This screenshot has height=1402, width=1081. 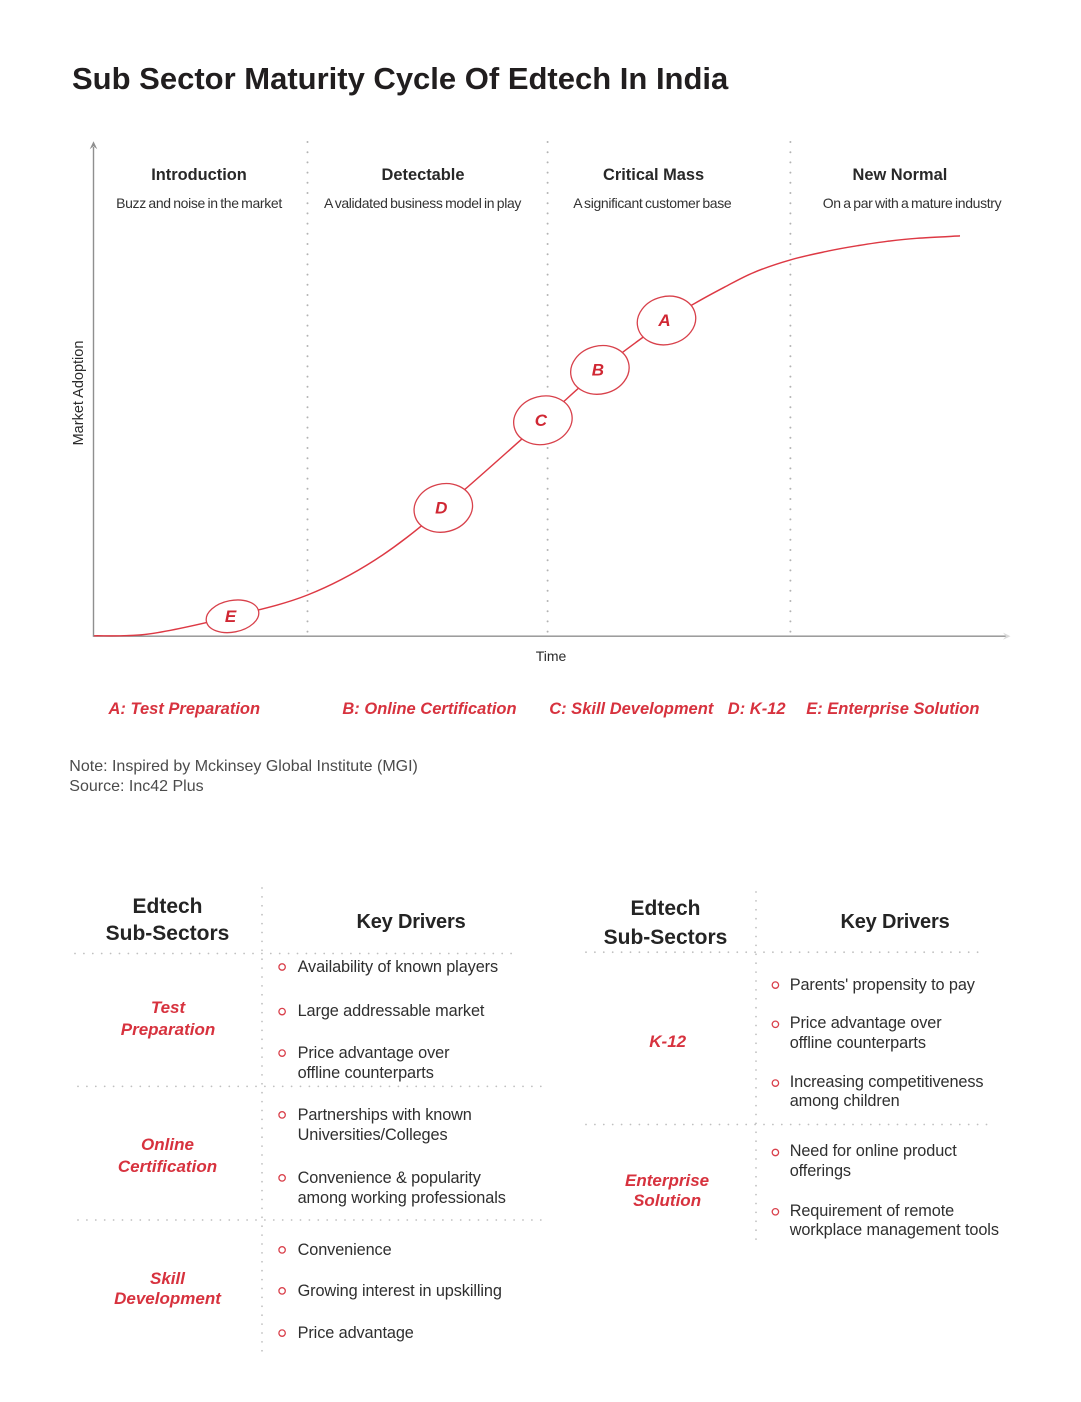 What do you see at coordinates (441, 508) in the screenshot?
I see `svg-text: D` at bounding box center [441, 508].